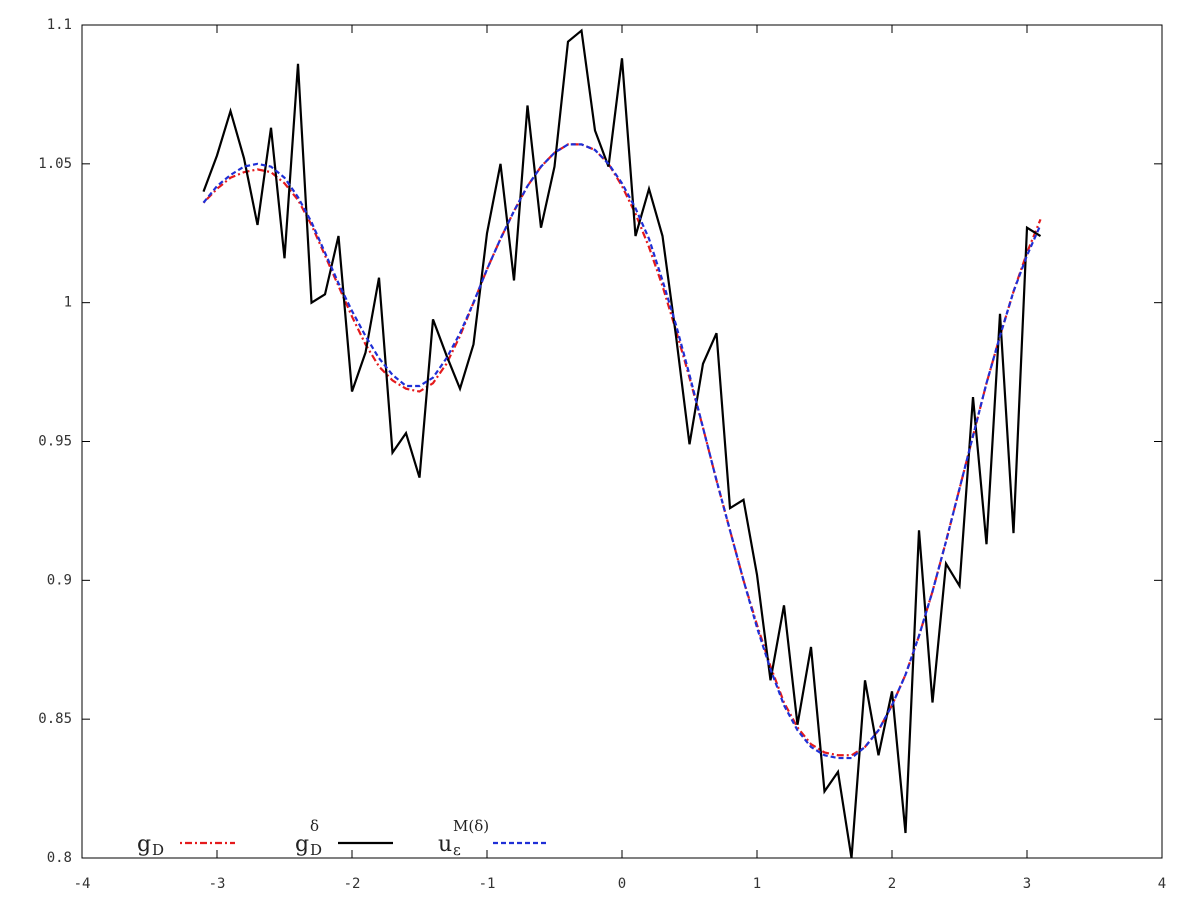 The width and height of the screenshot is (1200, 900). Describe the element at coordinates (352, 884) in the screenshot. I see `x-tick-label: -2` at that location.